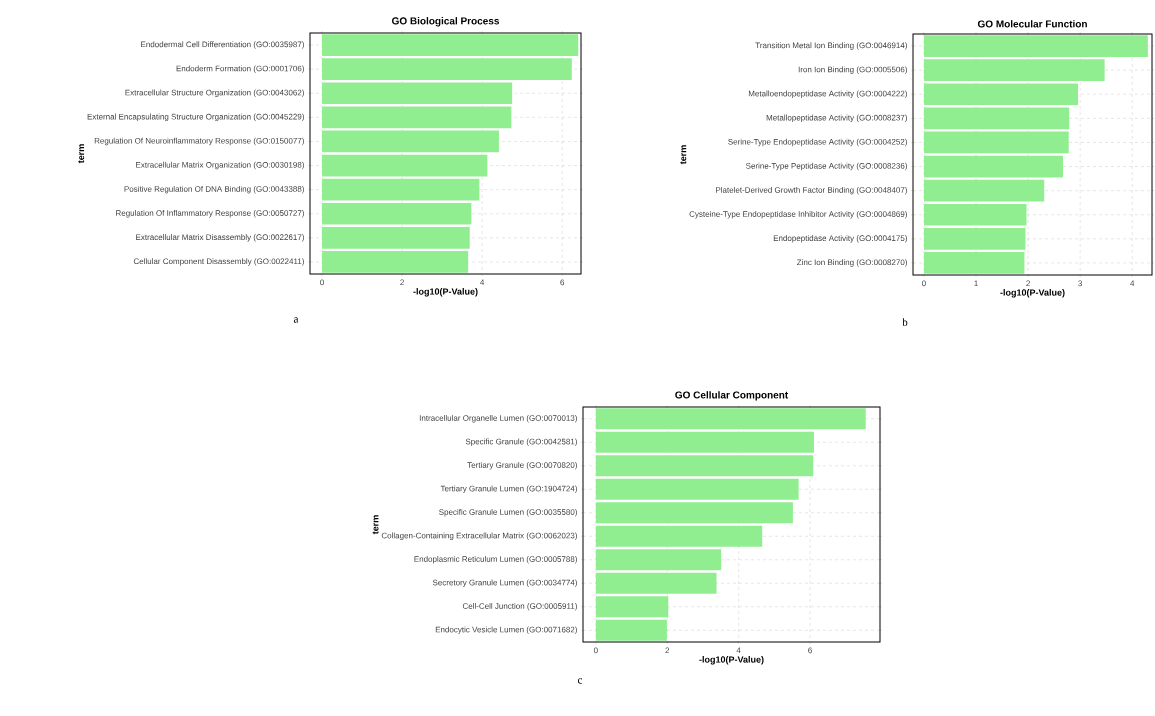  What do you see at coordinates (199, 141) in the screenshot?
I see `y-tick-label: Regulation Of Neuroinflammatory Response (GO:0150077)` at bounding box center [199, 141].